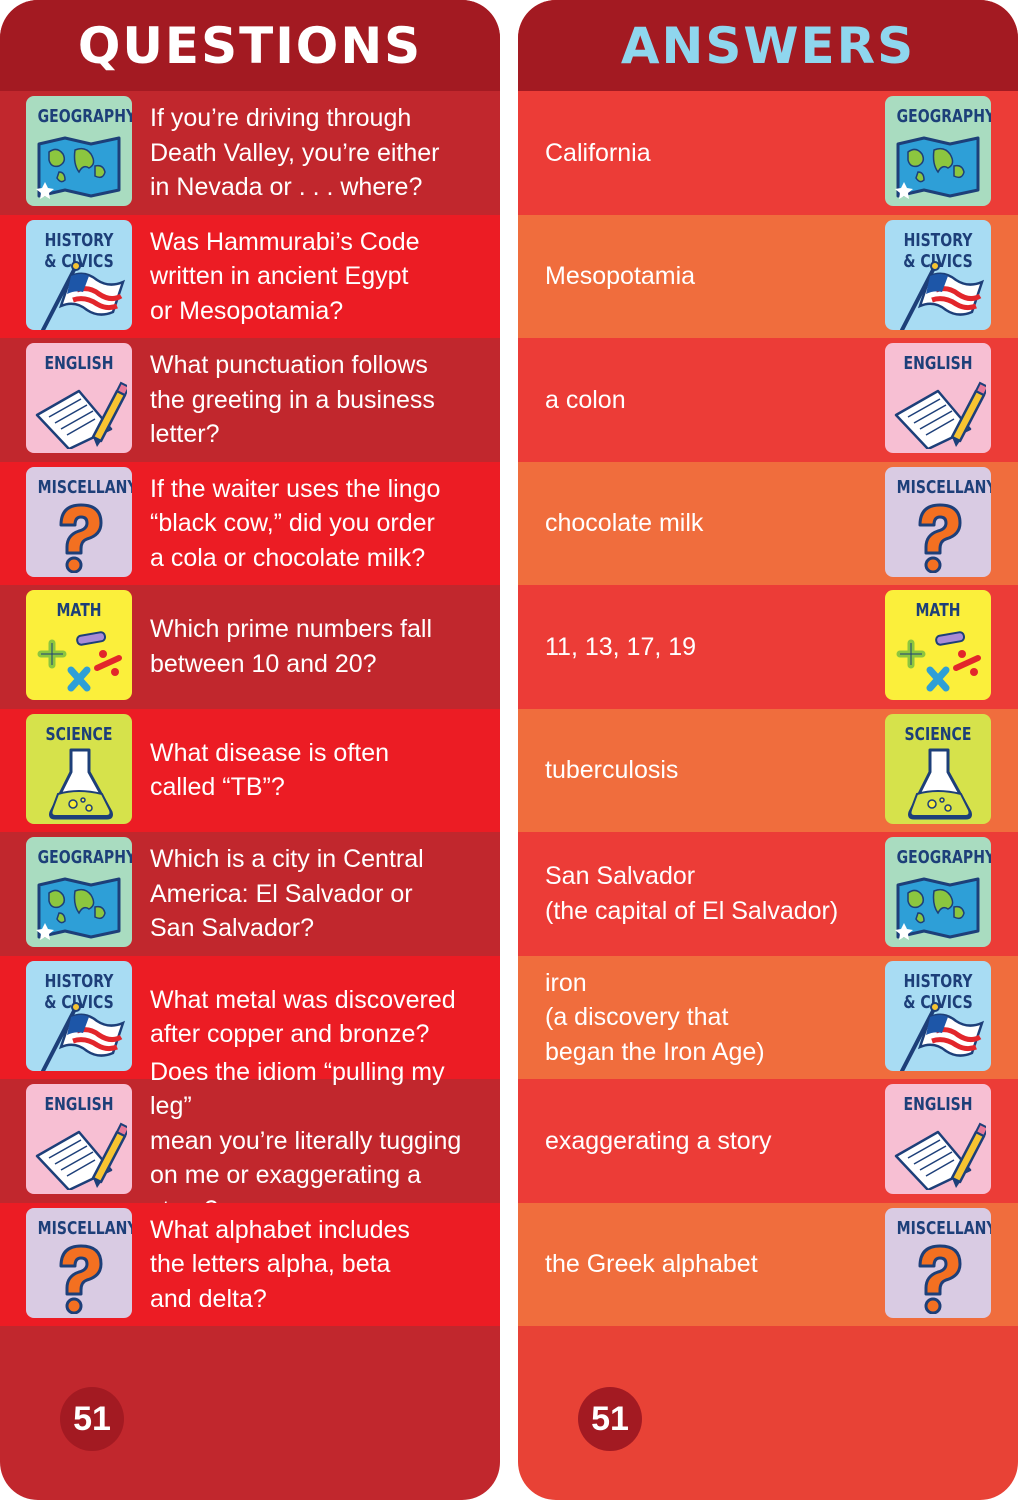 Image resolution: width=1018 pixels, height=1500 pixels. Describe the element at coordinates (585, 399) in the screenshot. I see `answer-text: a colon` at that location.